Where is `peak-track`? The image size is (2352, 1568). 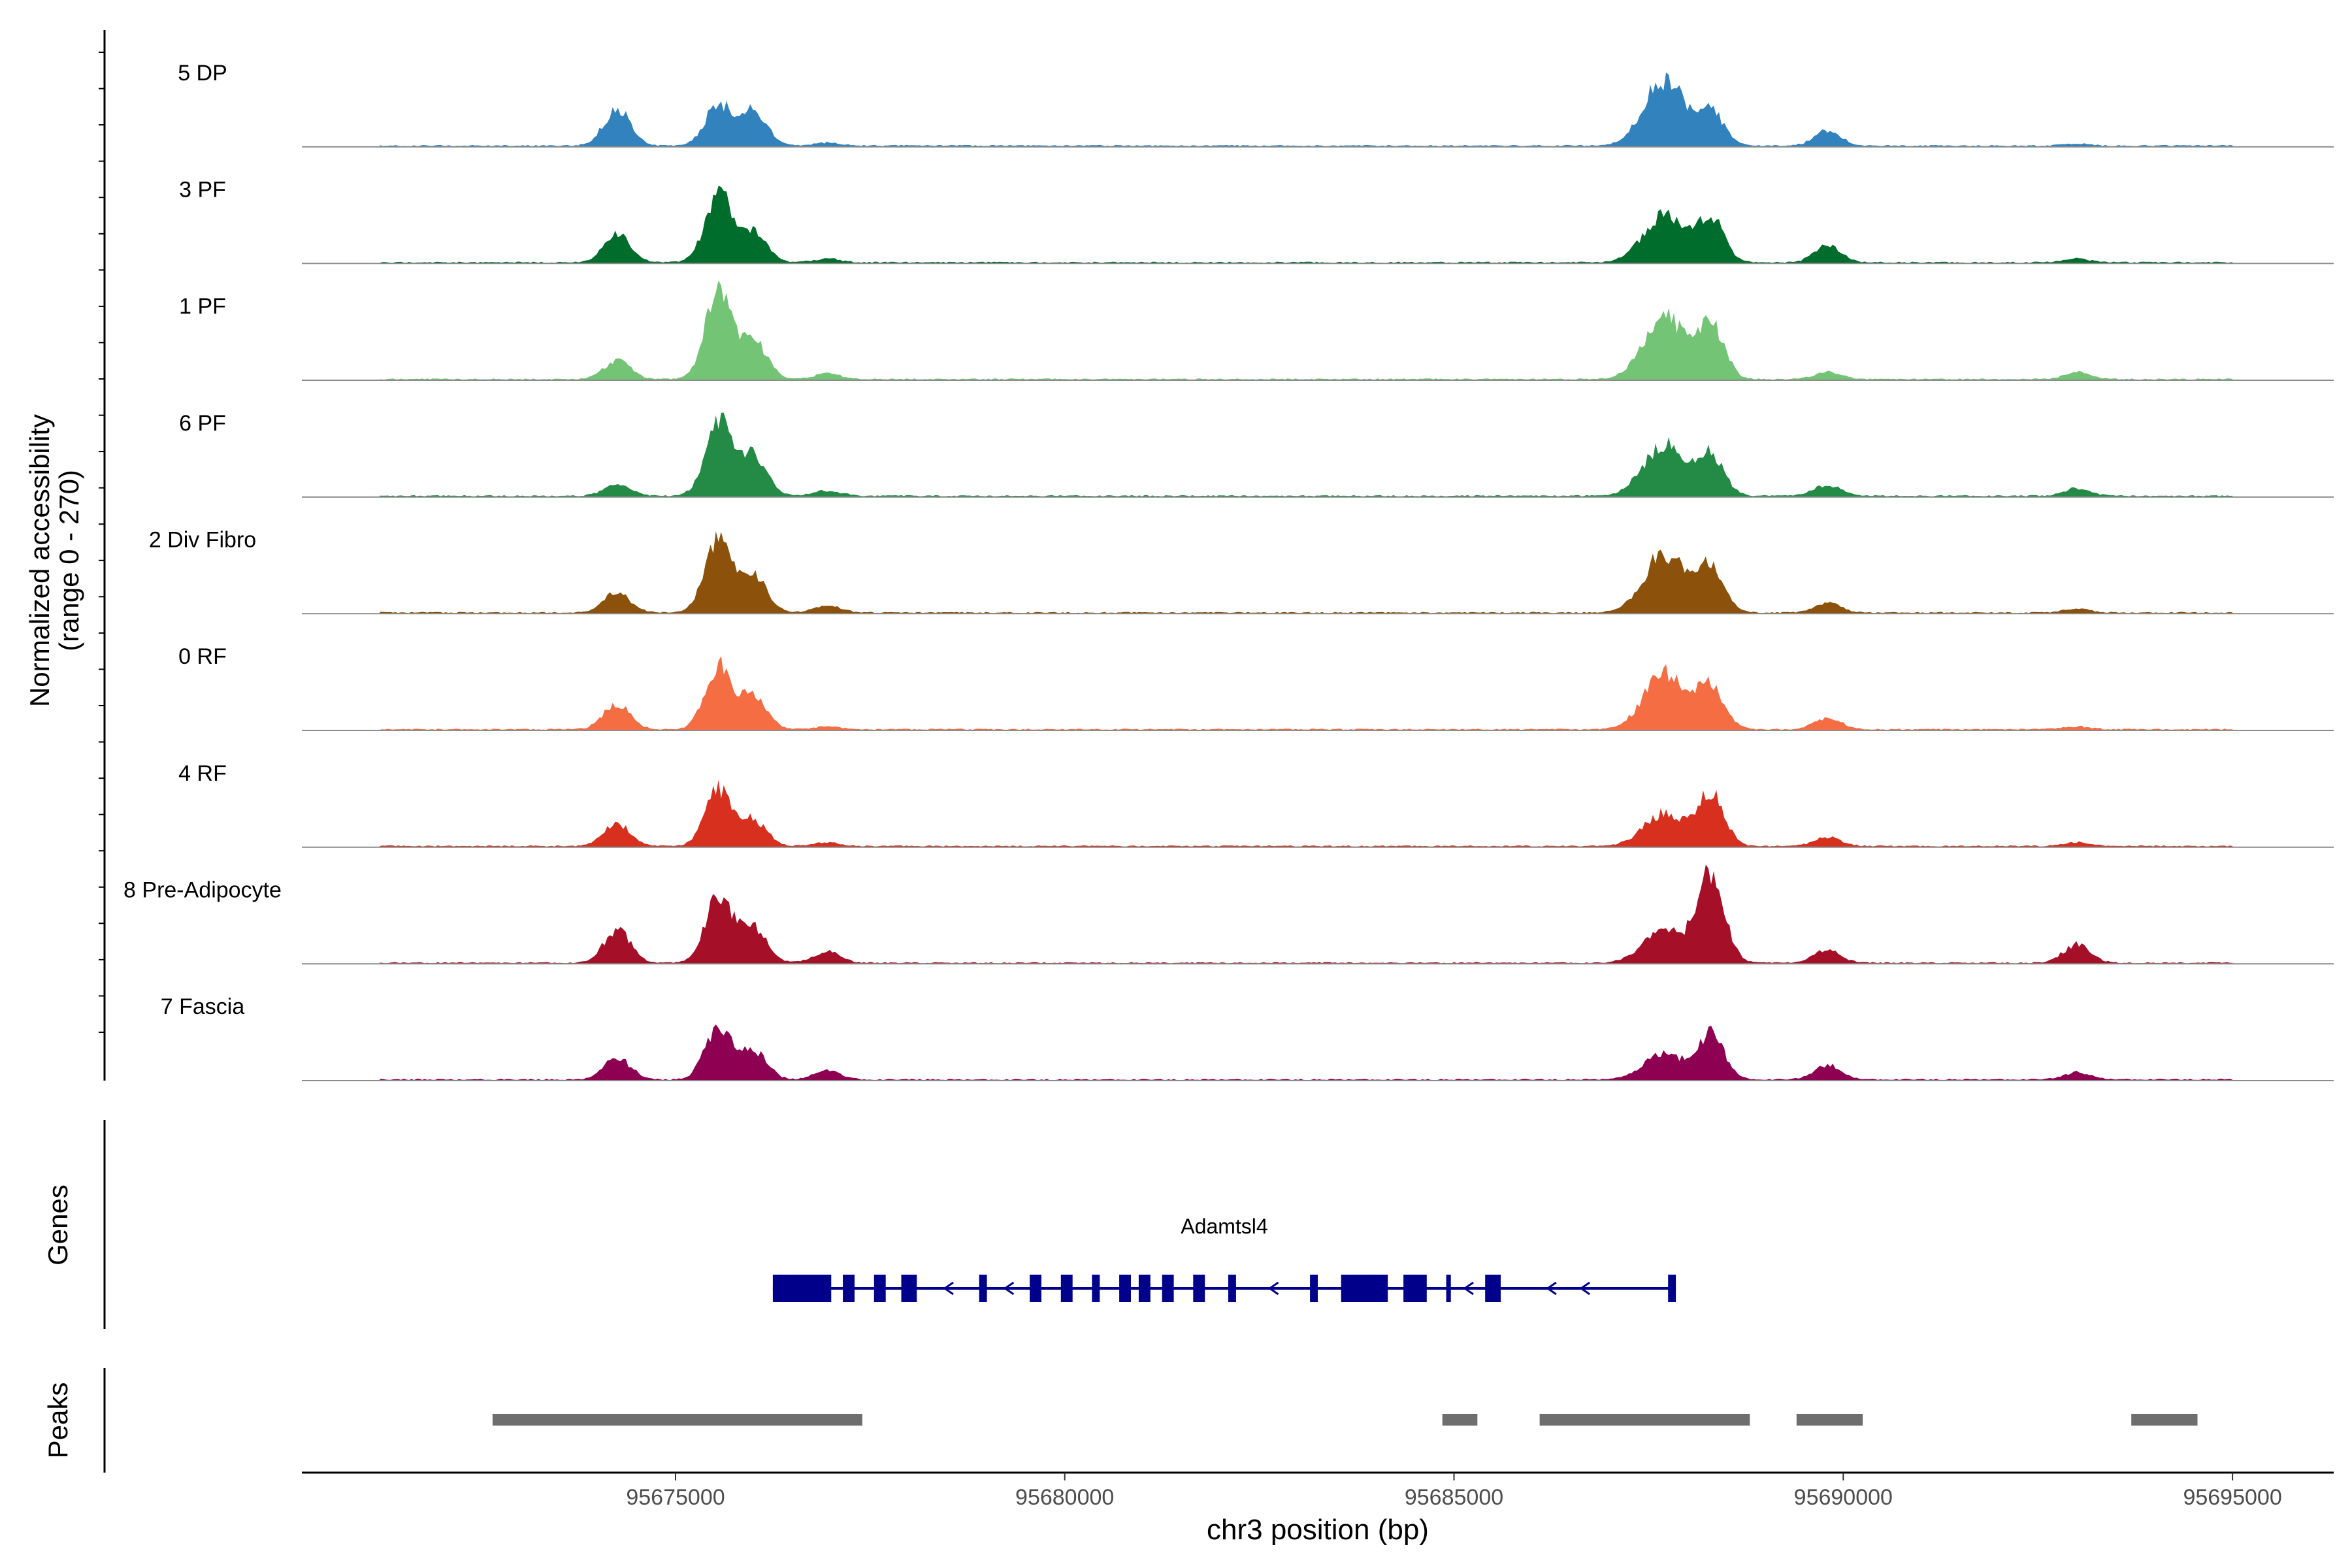
peak-track is located at coordinates (1345, 1420).